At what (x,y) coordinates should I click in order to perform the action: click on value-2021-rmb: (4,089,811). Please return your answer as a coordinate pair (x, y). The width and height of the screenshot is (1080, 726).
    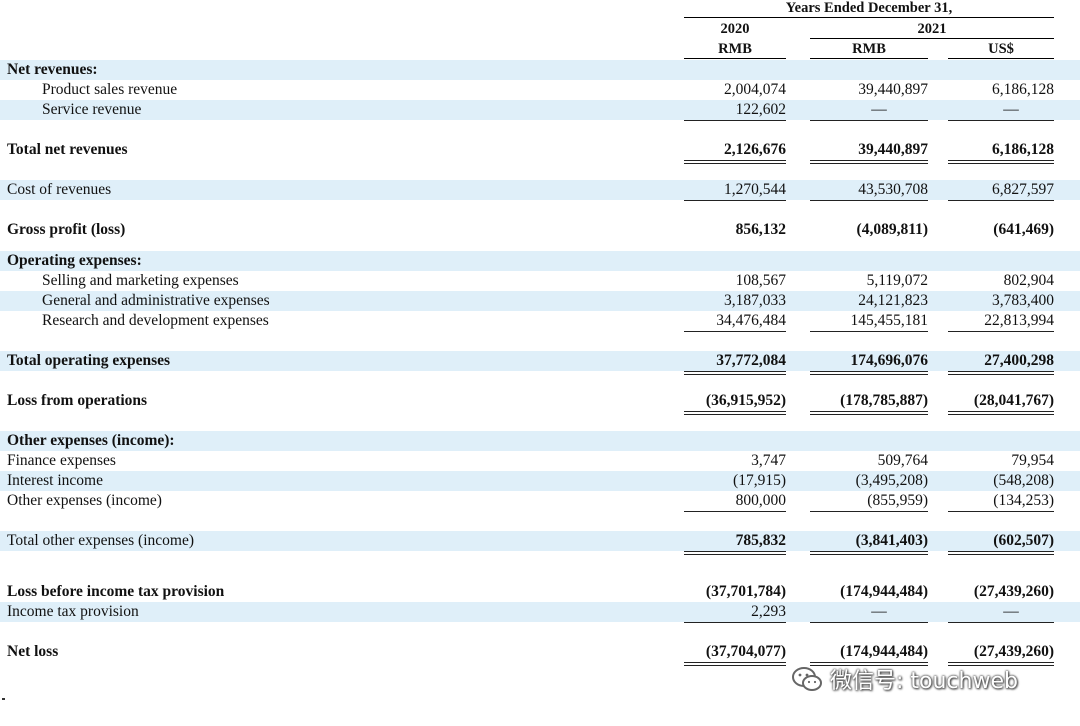
    Looking at the image, I should click on (892, 229).